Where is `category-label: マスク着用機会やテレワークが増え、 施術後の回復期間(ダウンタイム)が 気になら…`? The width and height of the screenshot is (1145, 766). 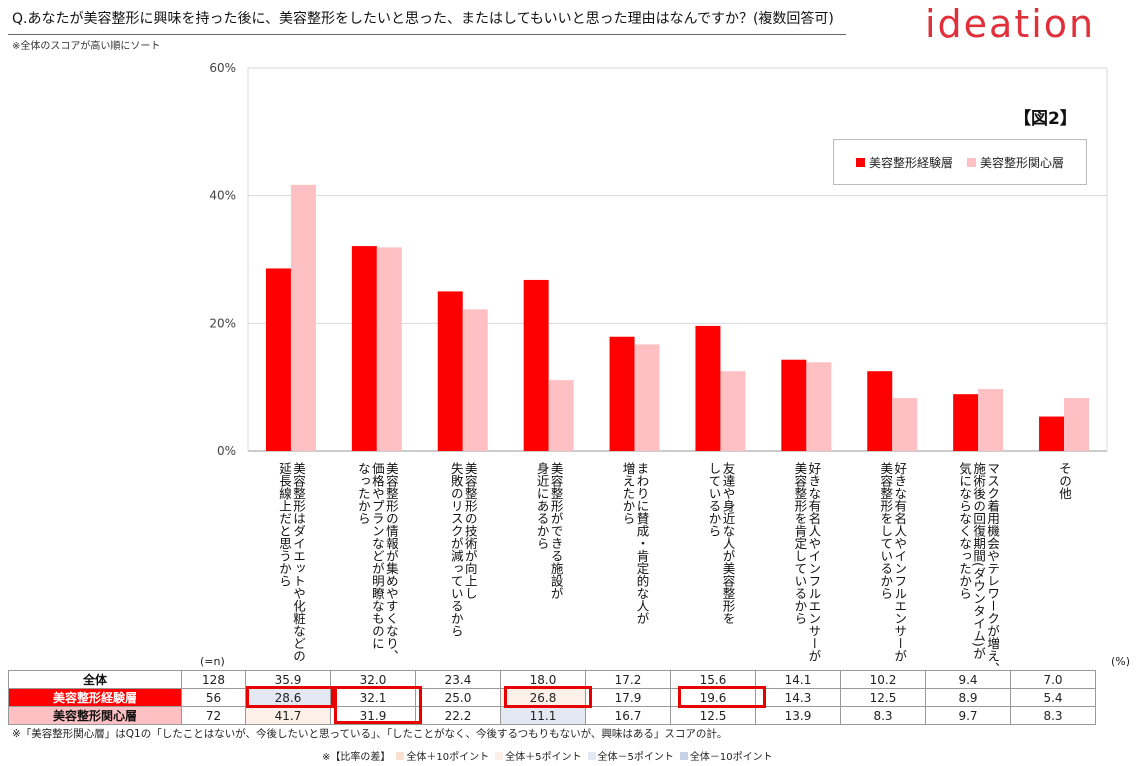 category-label: マスク着用機会やテレワークが増え、 施術後の回復期間(ダウンタイム)が 気になら… is located at coordinates (979, 568).